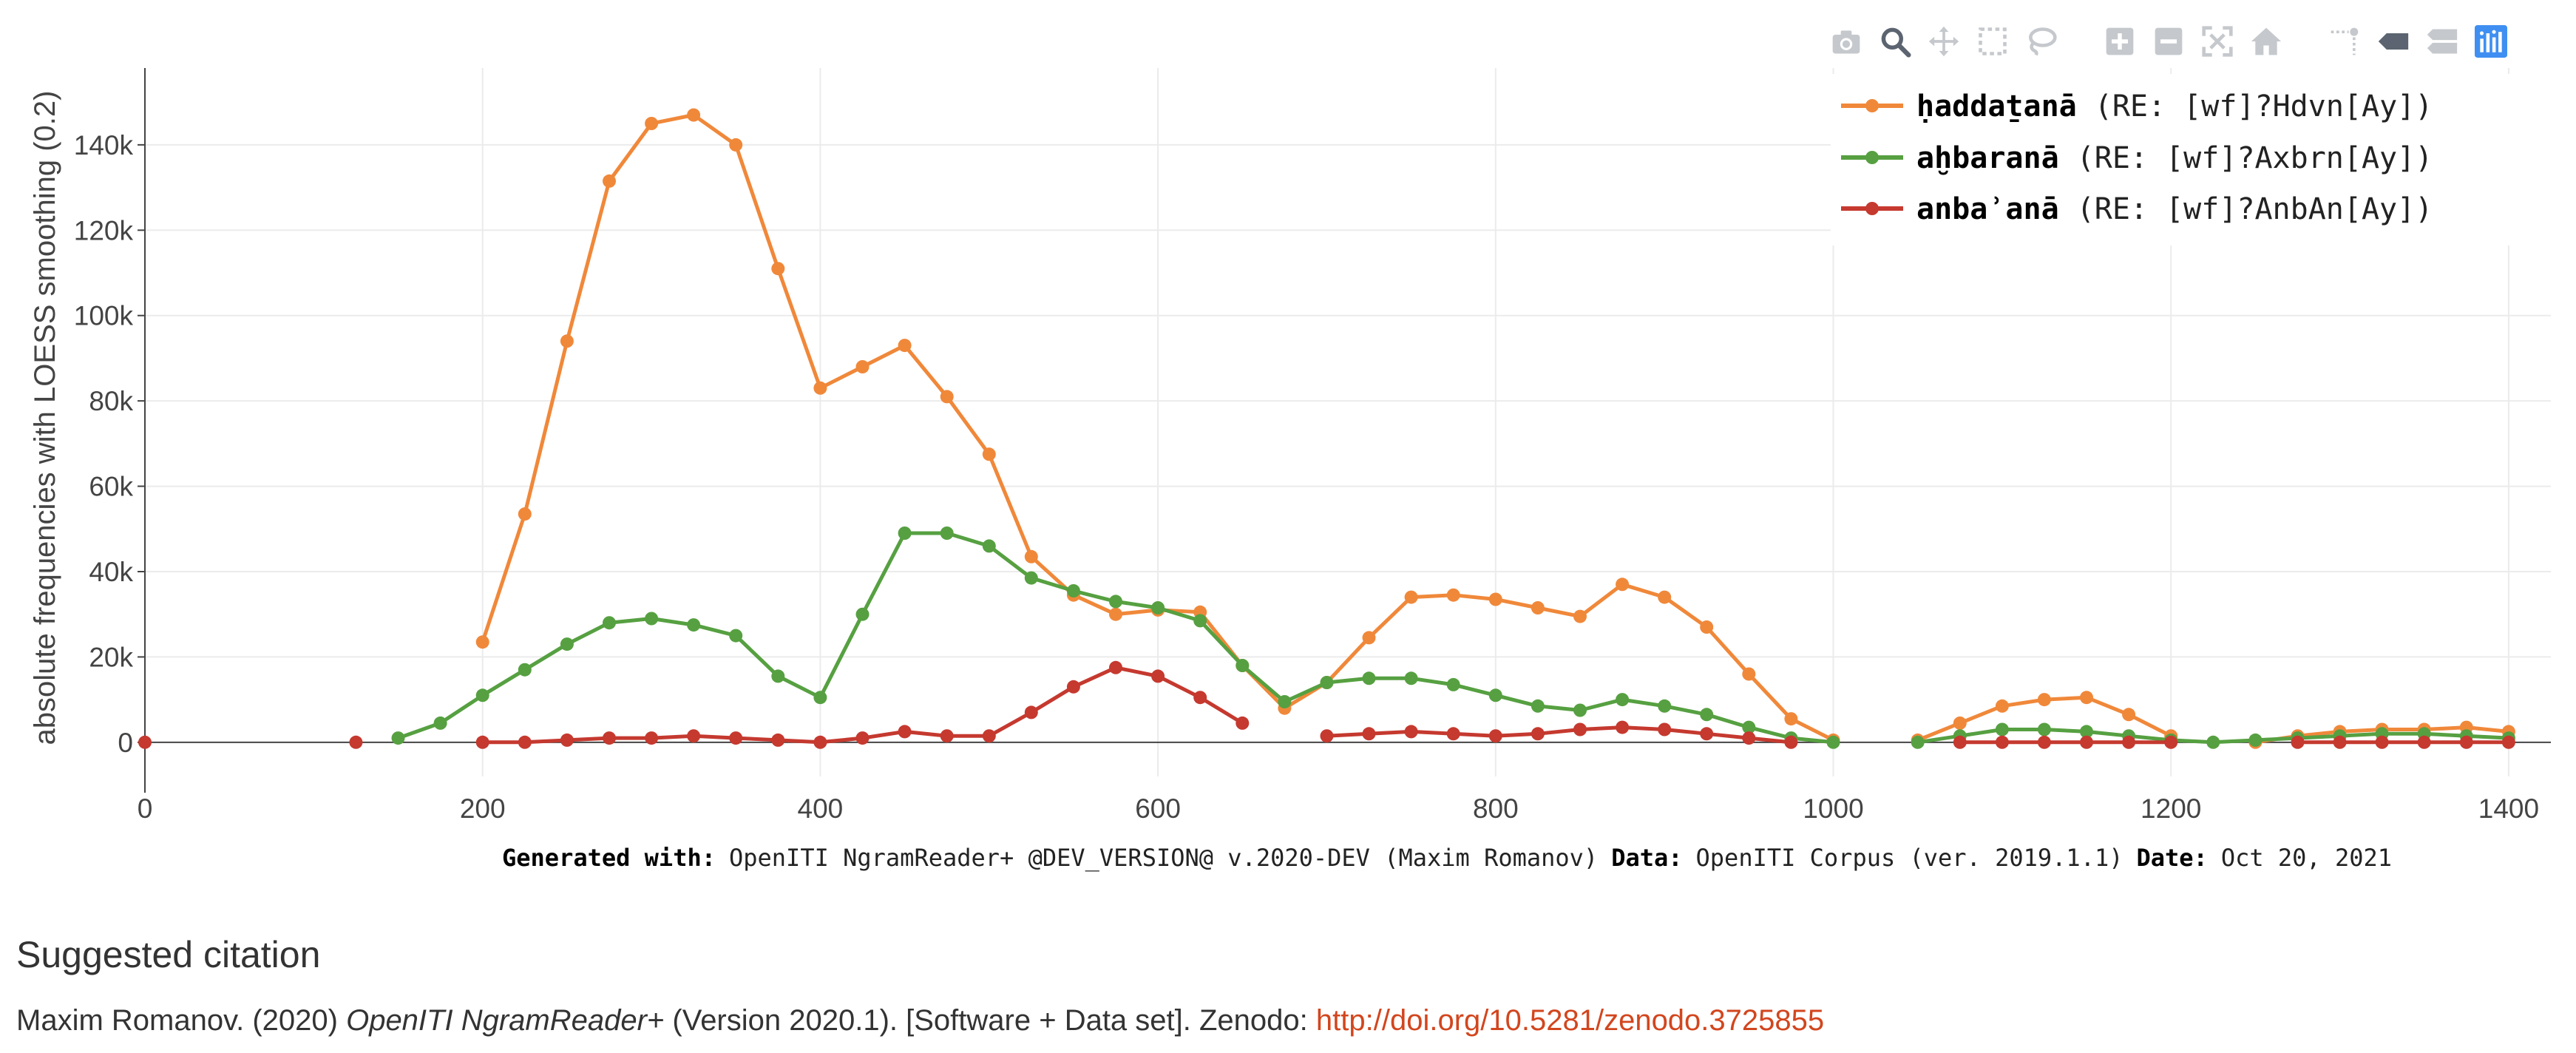 The width and height of the screenshot is (2576, 1053). Describe the element at coordinates (1895, 41) in the screenshot. I see `zoom-icon` at that location.